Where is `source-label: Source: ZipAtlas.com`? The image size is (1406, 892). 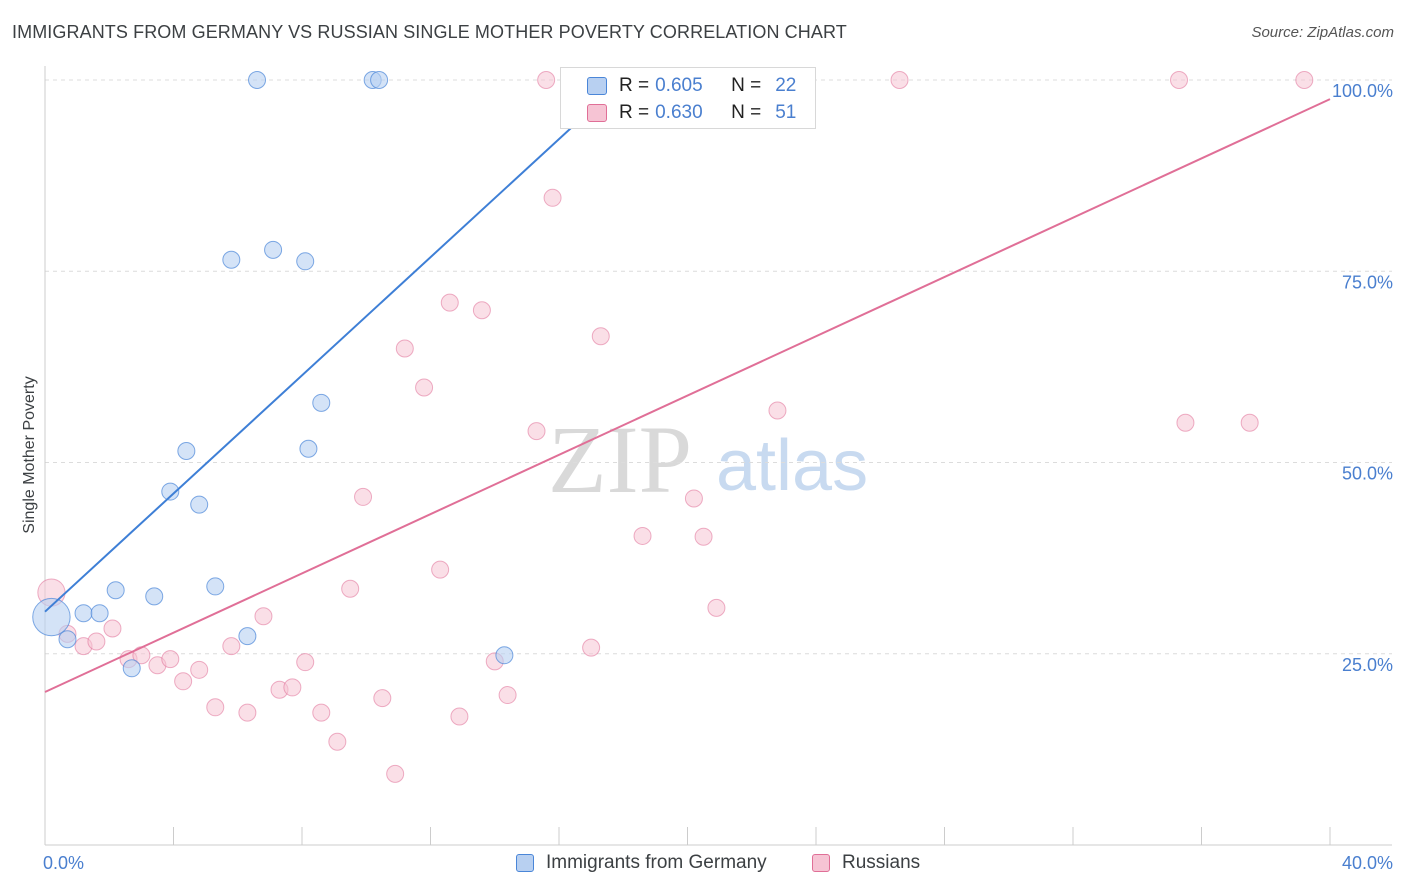 source-label: Source: ZipAtlas.com is located at coordinates (1322, 32).